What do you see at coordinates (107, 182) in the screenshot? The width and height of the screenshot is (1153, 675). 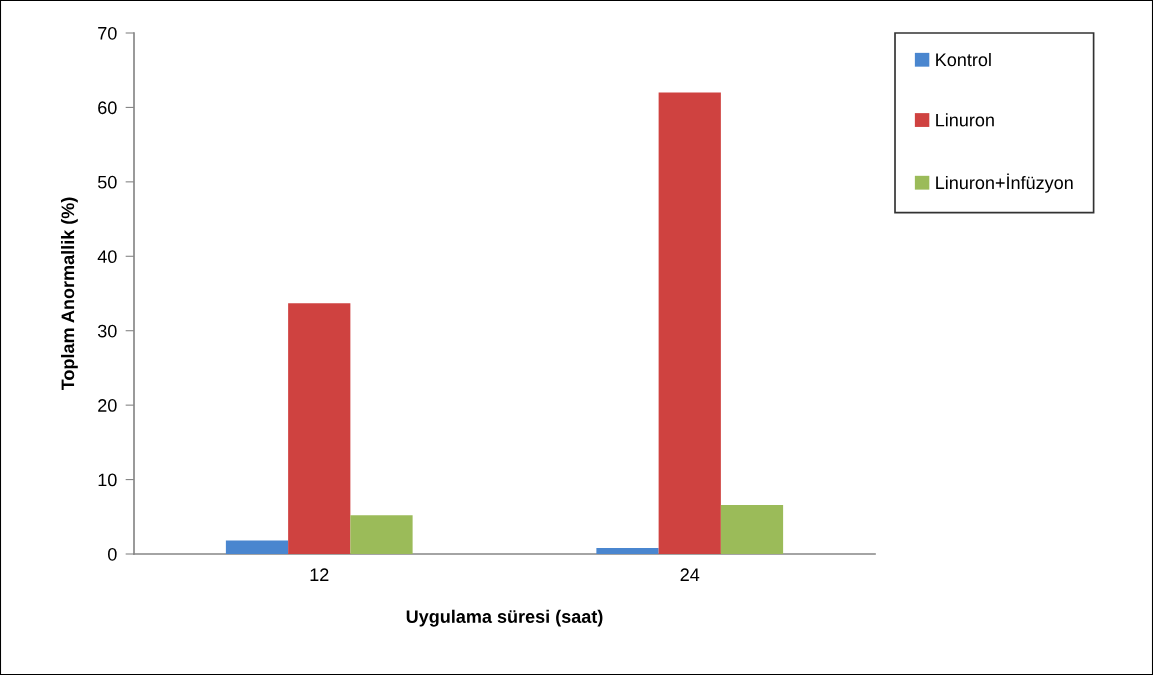 I see `y-tick-label: 50` at bounding box center [107, 182].